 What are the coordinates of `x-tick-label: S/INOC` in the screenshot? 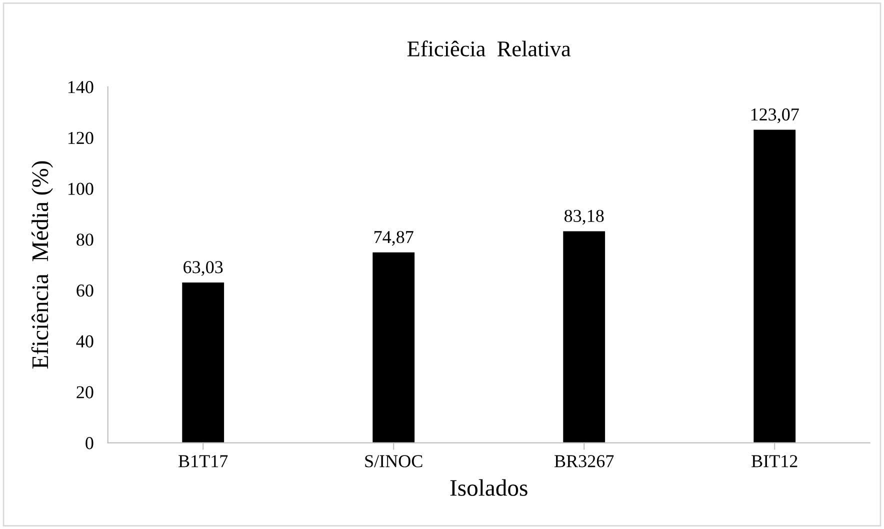 It's located at (393, 461).